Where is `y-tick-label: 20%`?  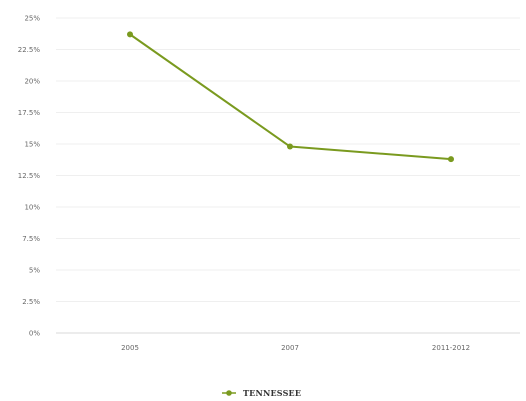
y-tick-label: 20% is located at coordinates (32, 82).